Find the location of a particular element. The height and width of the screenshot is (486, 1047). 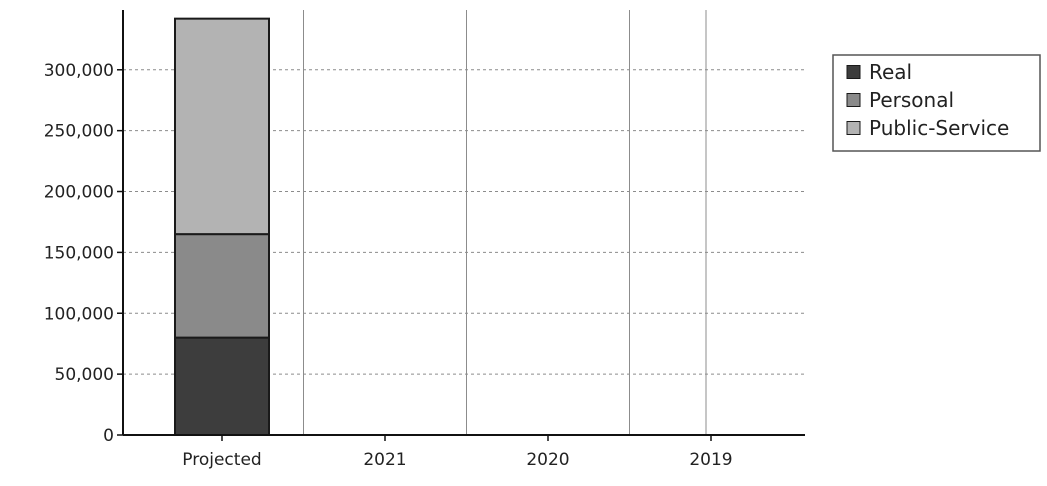

legend-swatch-personal is located at coordinates (853, 100).